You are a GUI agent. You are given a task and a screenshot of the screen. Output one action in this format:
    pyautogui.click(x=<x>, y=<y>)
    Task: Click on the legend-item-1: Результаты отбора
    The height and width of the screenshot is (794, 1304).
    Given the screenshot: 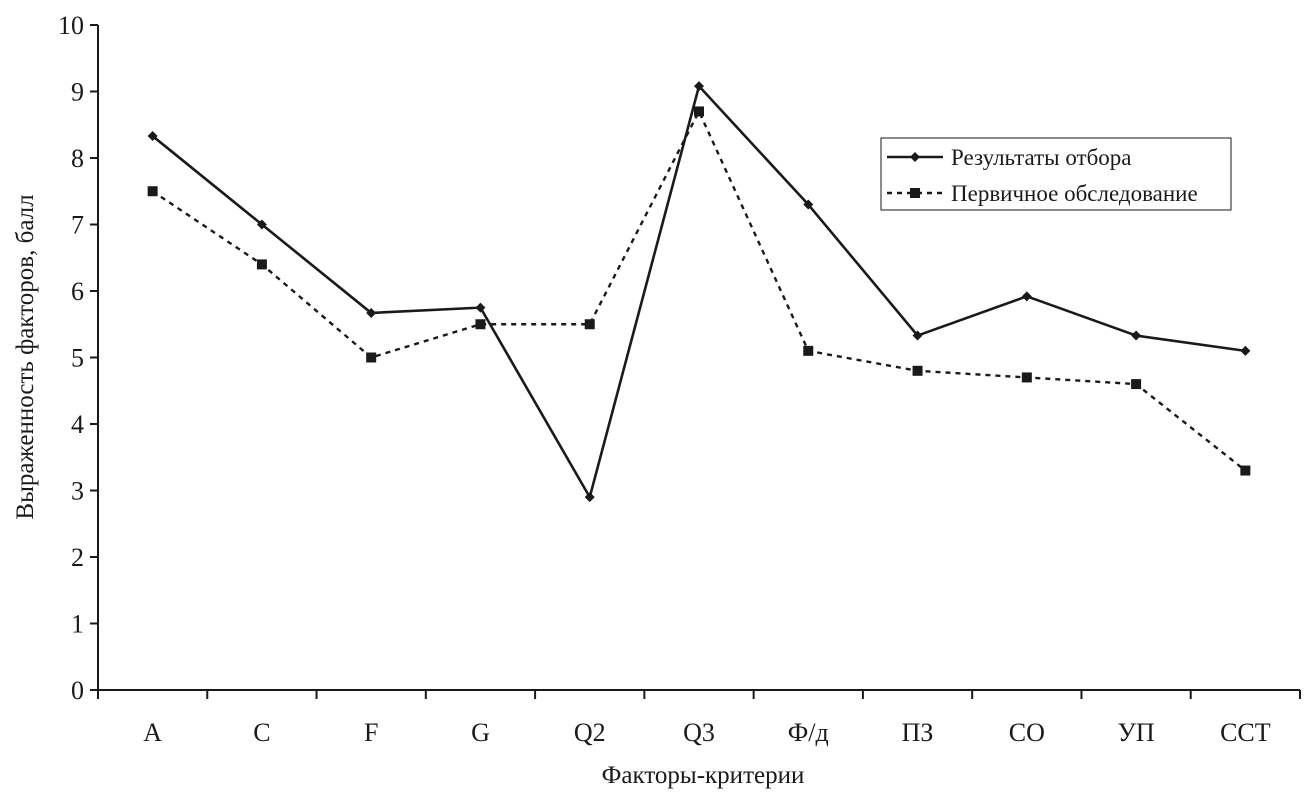 What is the action you would take?
    pyautogui.click(x=1009, y=157)
    